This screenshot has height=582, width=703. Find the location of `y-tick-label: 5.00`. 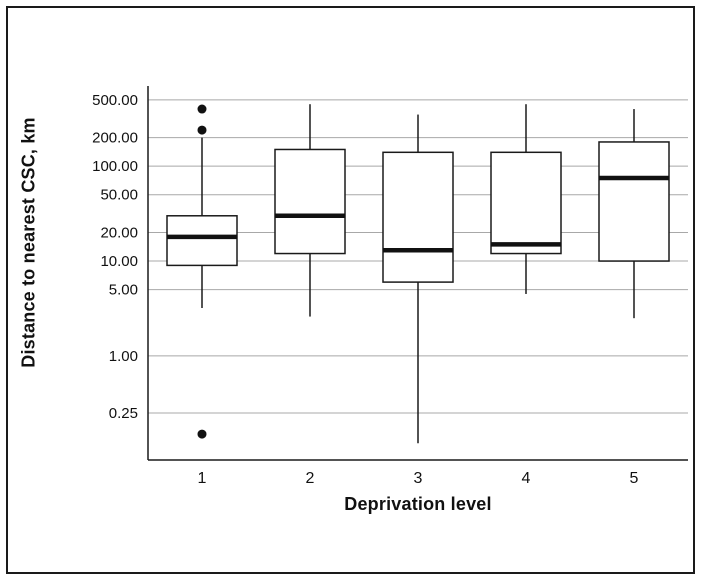

y-tick-label: 5.00 is located at coordinates (123, 290).